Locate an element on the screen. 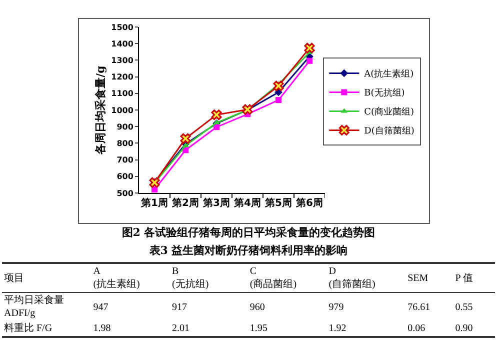  legend-label: A(抗生素组) is located at coordinates (388, 74).